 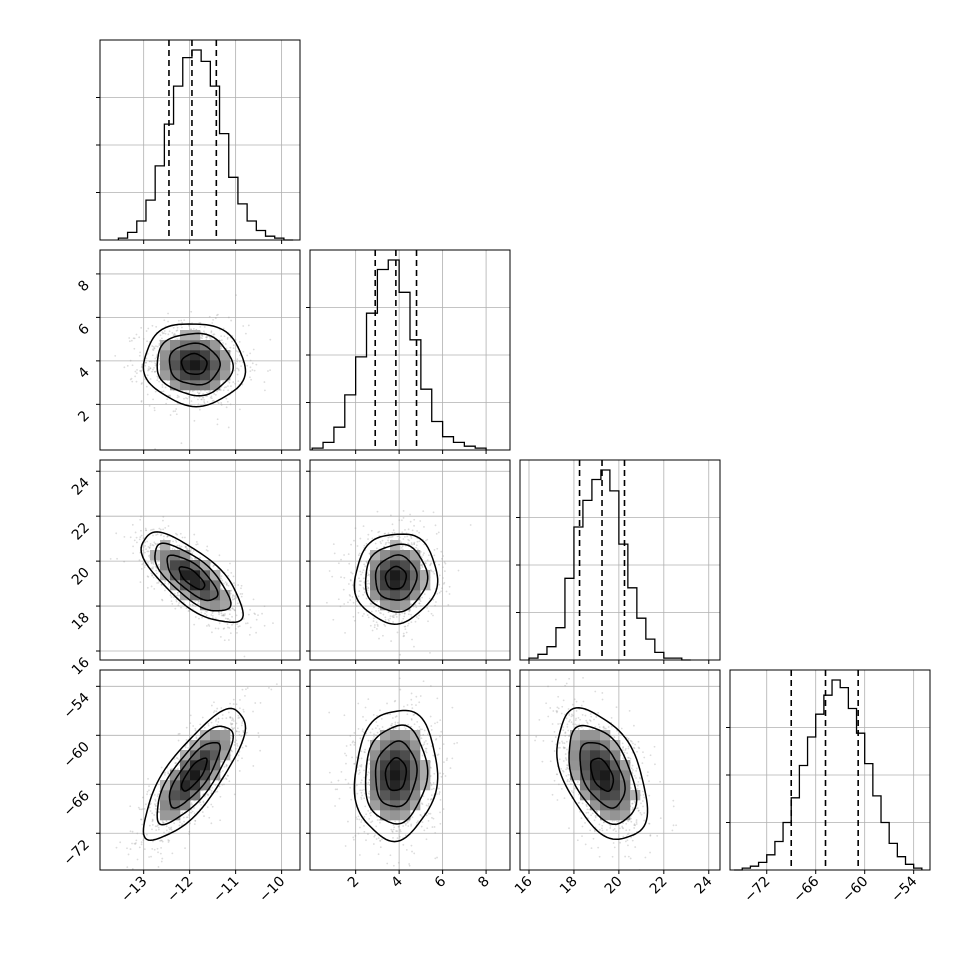 What do you see at coordinates (134, 890) in the screenshot?
I see `x-tick-label: −13` at bounding box center [134, 890].